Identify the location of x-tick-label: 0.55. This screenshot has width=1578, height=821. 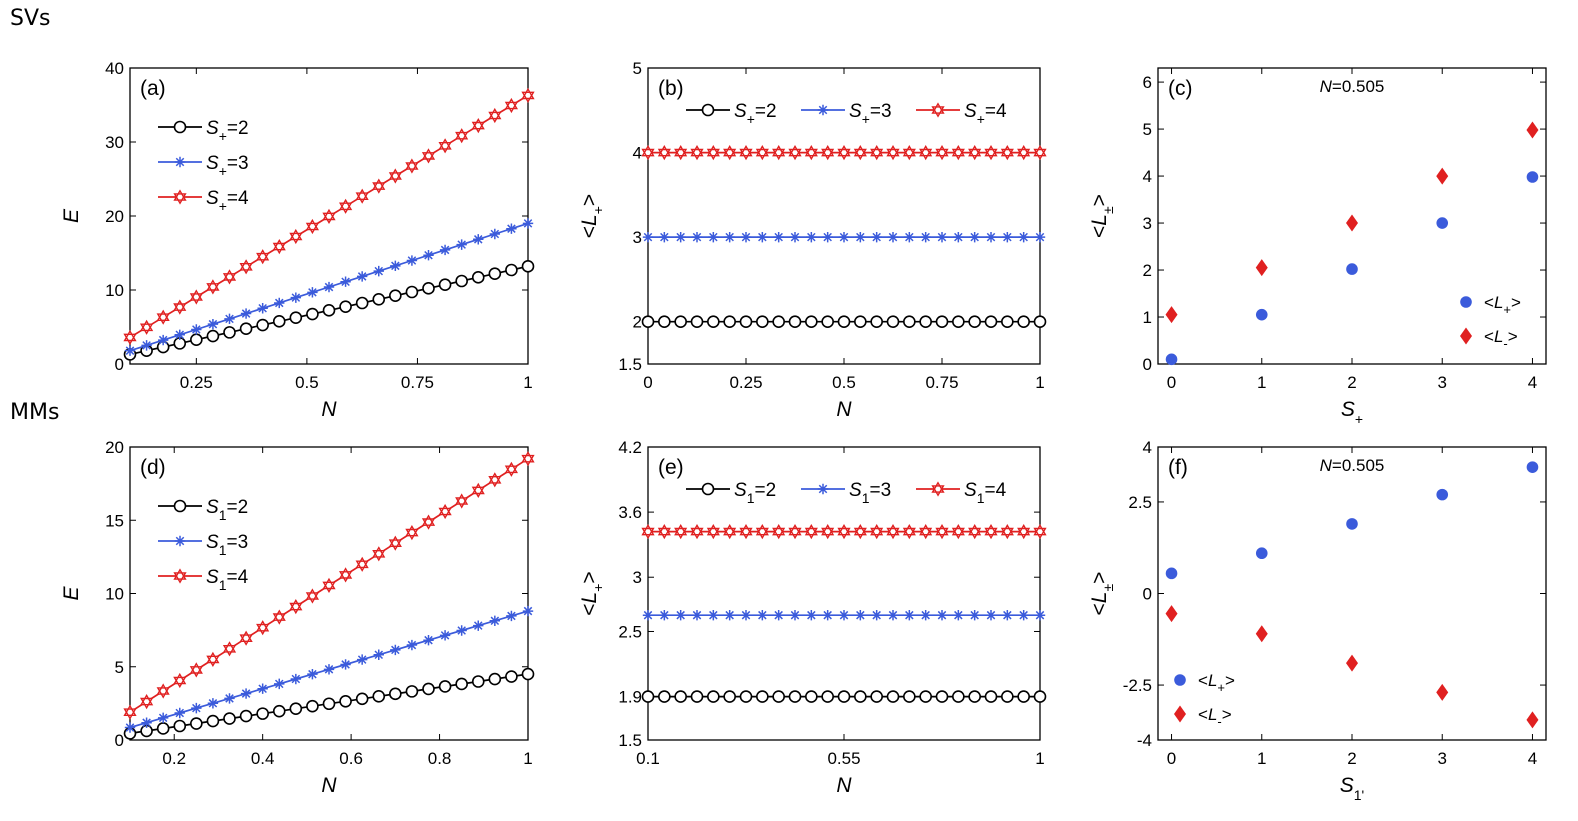
(843, 758).